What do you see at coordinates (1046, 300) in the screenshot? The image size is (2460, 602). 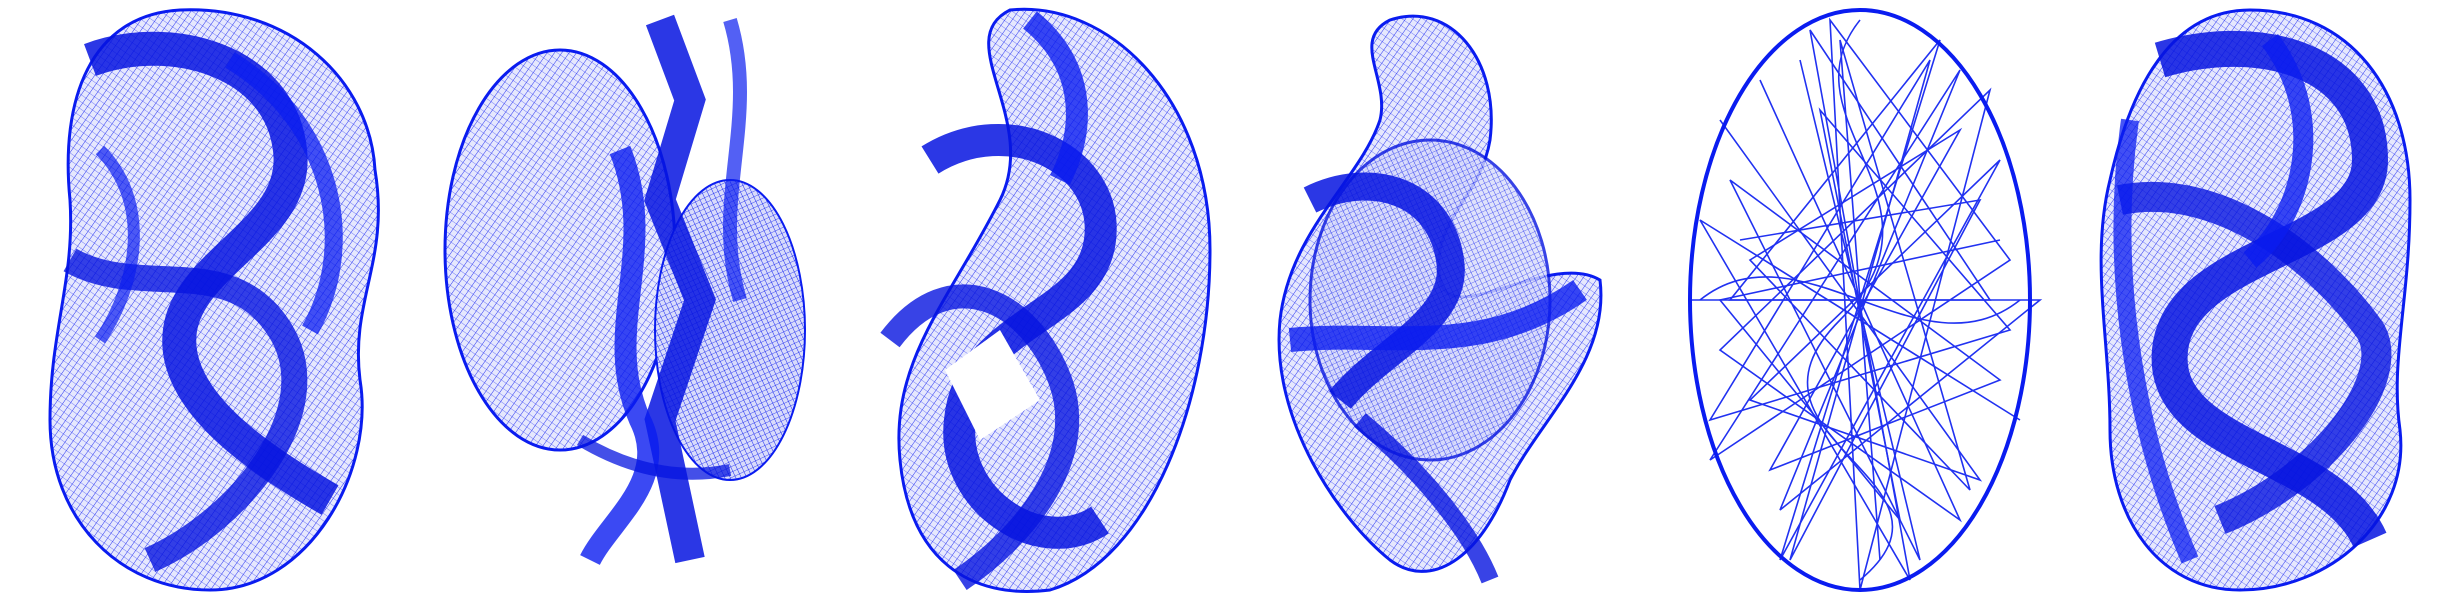 I see `mesh-3-wireframe` at bounding box center [1046, 300].